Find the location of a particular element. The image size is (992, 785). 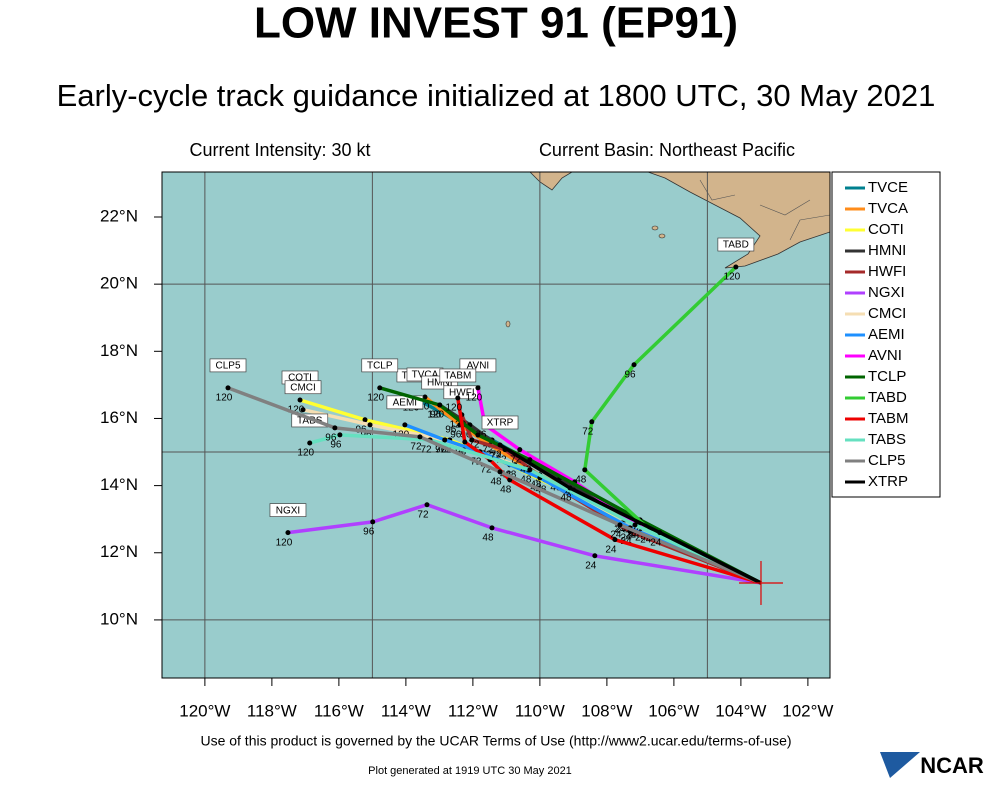

name-label: AEMI is located at coordinates (405, 402).